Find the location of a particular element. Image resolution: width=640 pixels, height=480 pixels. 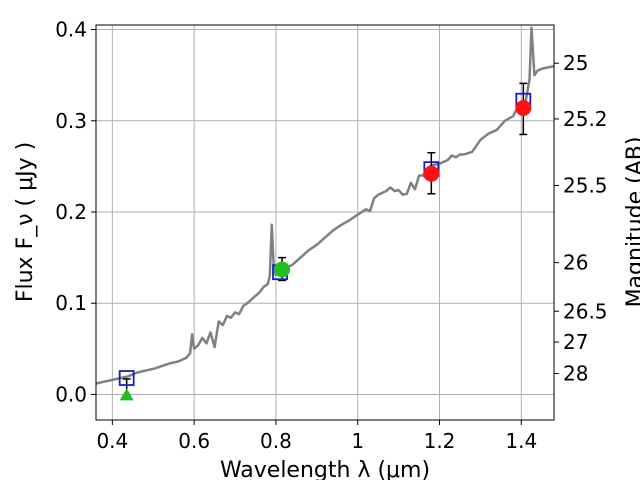

x-axis-label: Wavelength λ (μm) is located at coordinates (325, 469).